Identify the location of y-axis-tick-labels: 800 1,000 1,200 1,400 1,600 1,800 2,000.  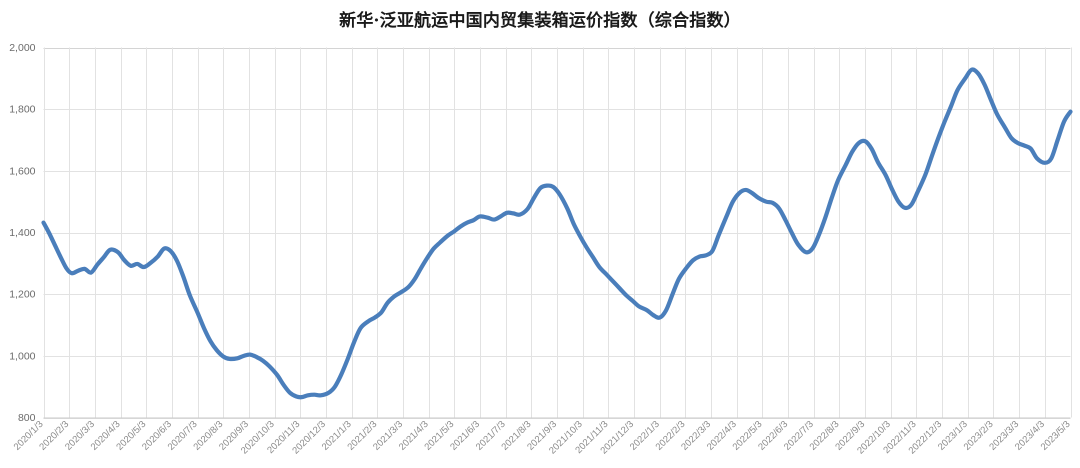
(22, 233).